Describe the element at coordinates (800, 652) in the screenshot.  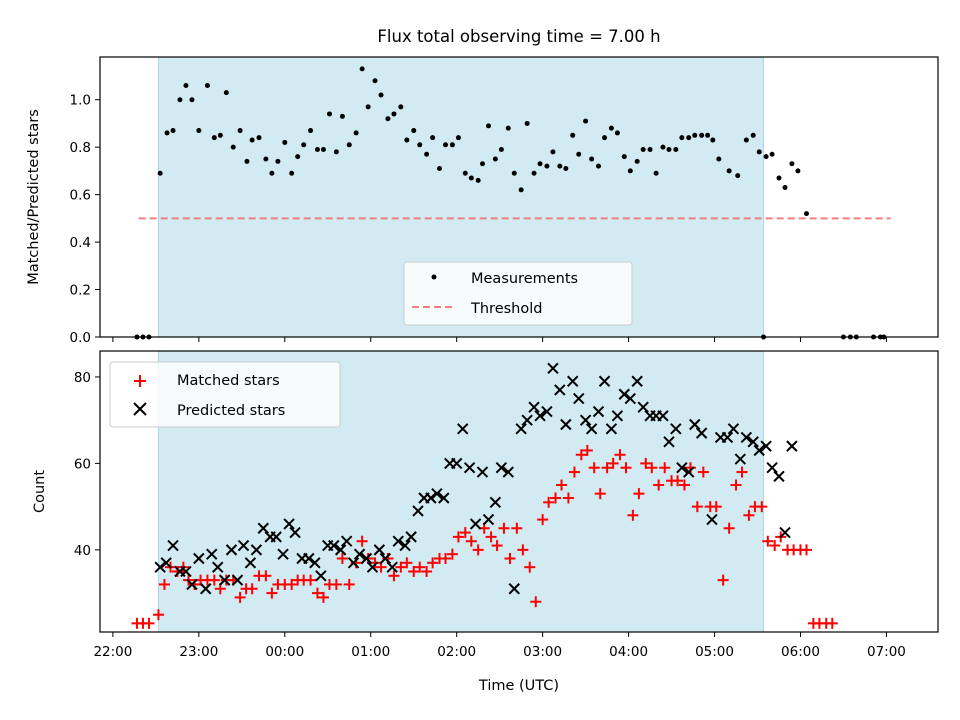
I see `x-tick-label: 06:00` at that location.